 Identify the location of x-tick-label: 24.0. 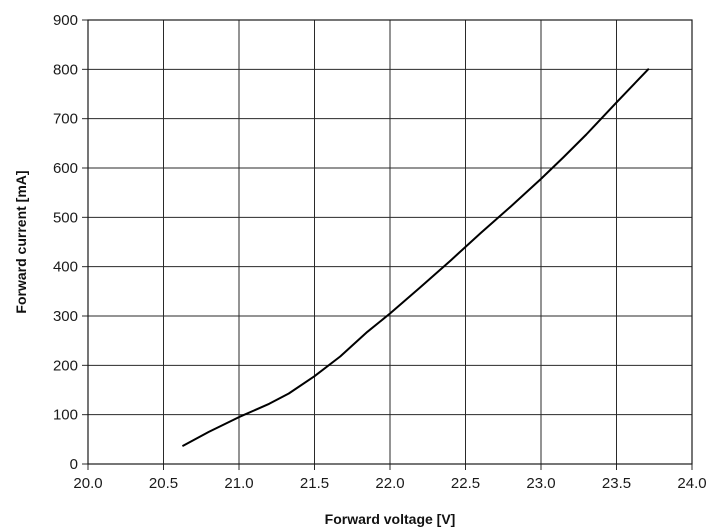
(691, 483).